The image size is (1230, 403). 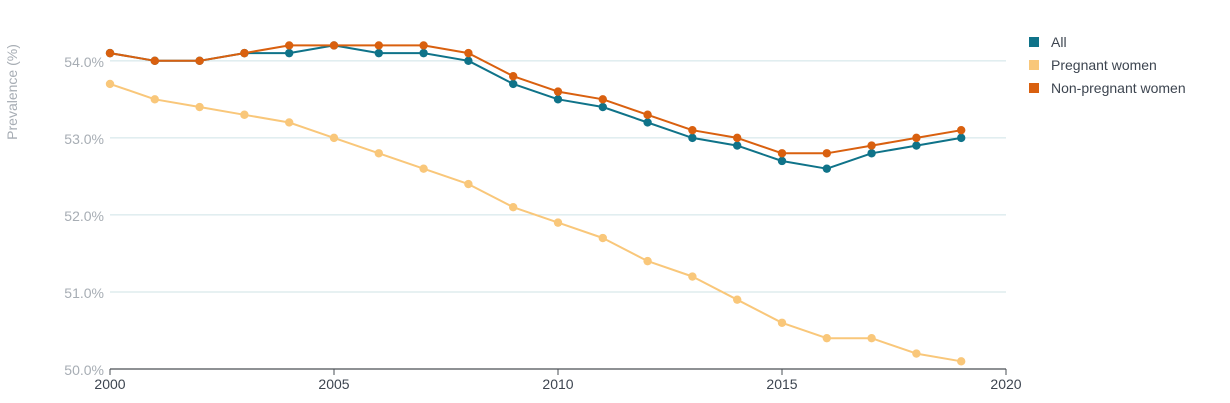 What do you see at coordinates (1034, 42) in the screenshot?
I see `legend-swatch-all` at bounding box center [1034, 42].